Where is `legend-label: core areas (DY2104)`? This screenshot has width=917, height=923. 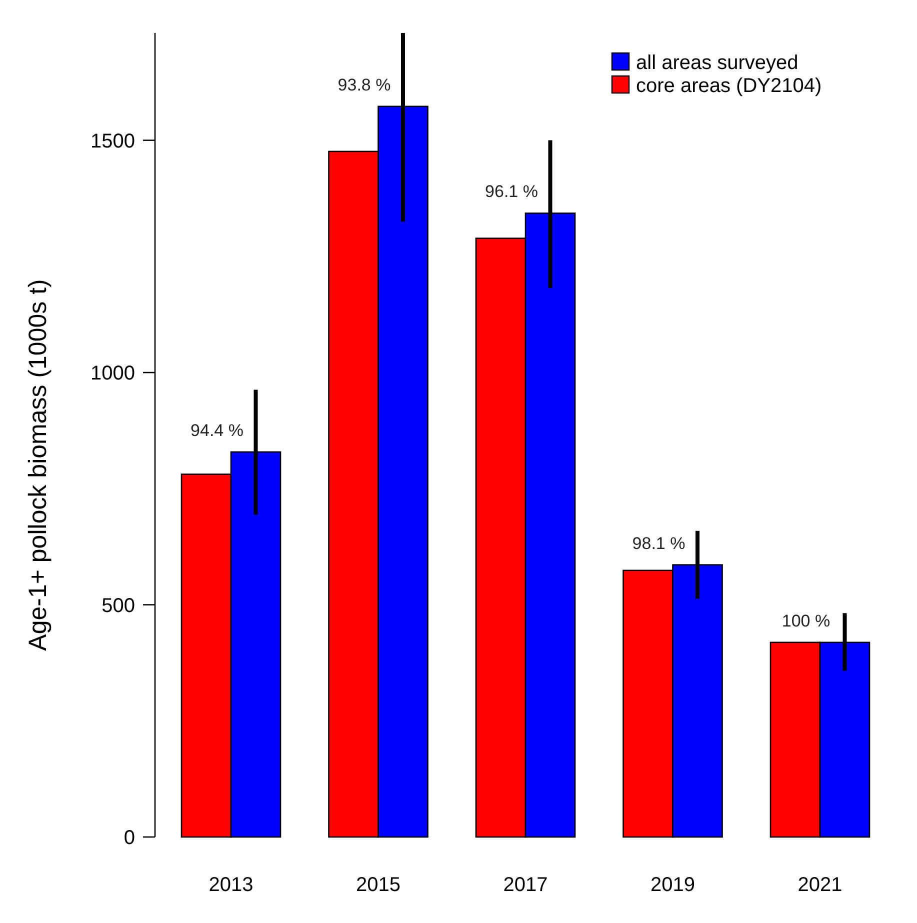
legend-label: core areas (DY2104) is located at coordinates (729, 86).